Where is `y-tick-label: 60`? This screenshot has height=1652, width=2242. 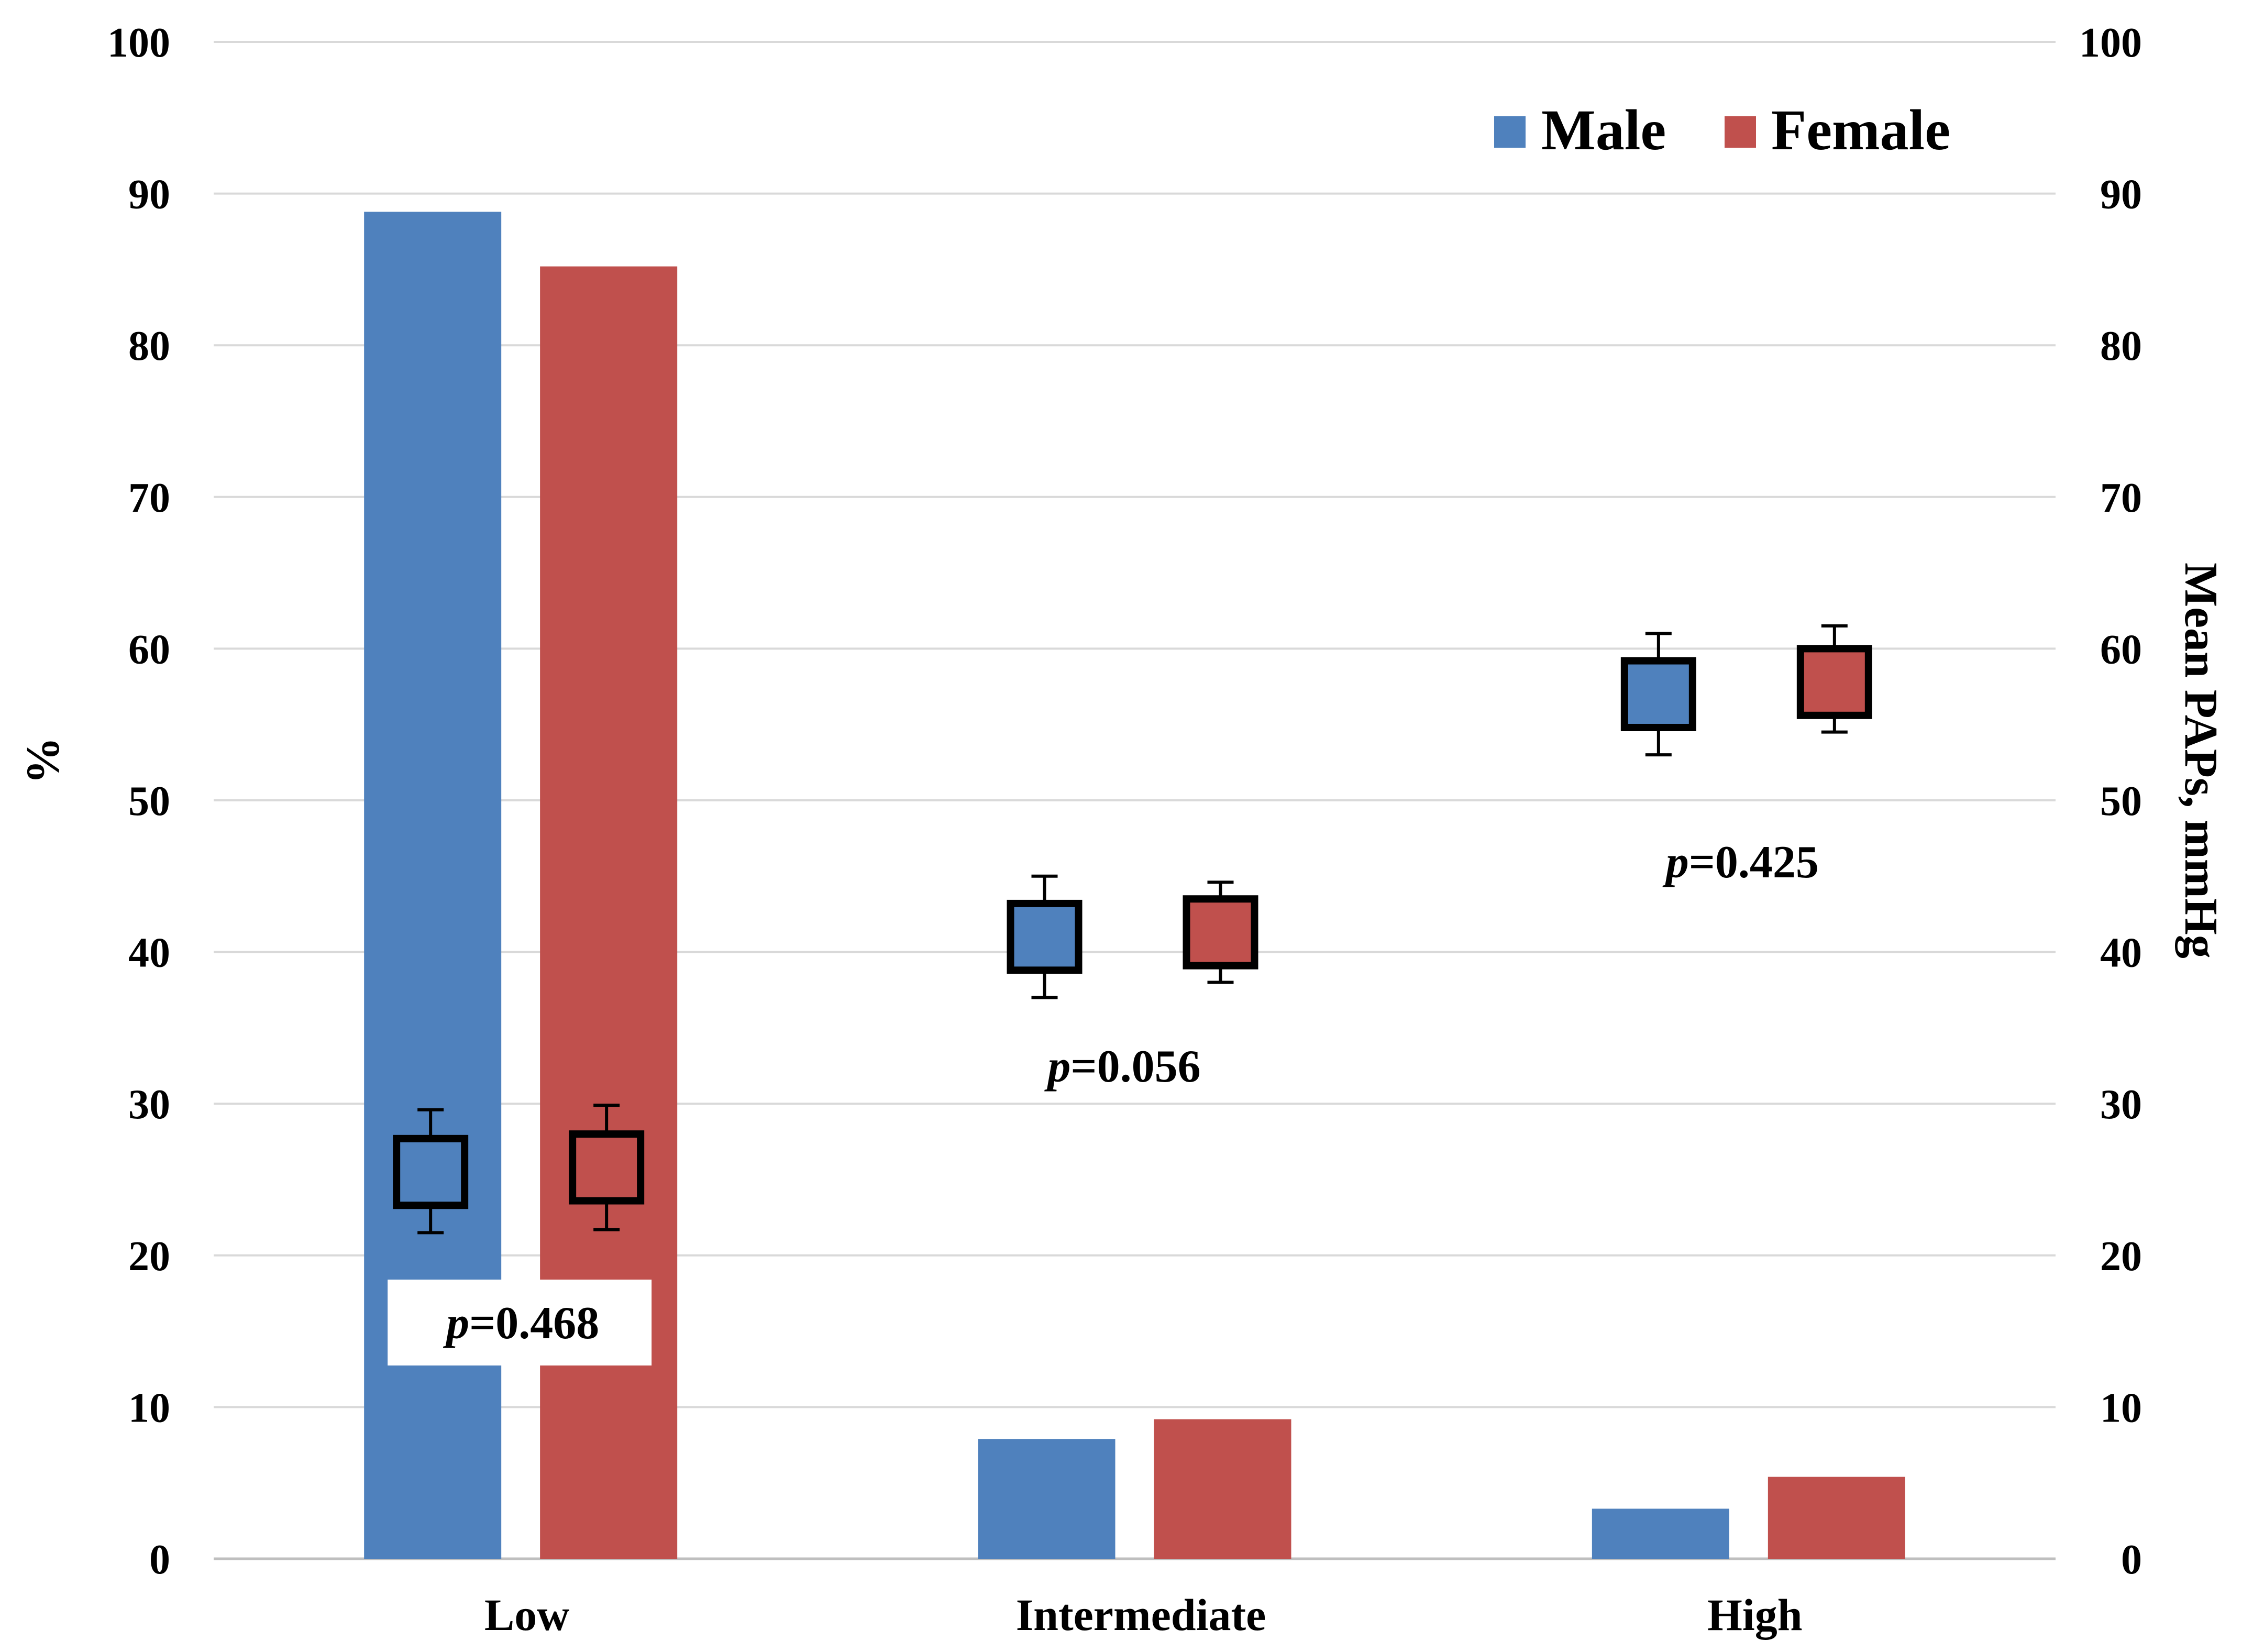
y-tick-label: 60 is located at coordinates (149, 649).